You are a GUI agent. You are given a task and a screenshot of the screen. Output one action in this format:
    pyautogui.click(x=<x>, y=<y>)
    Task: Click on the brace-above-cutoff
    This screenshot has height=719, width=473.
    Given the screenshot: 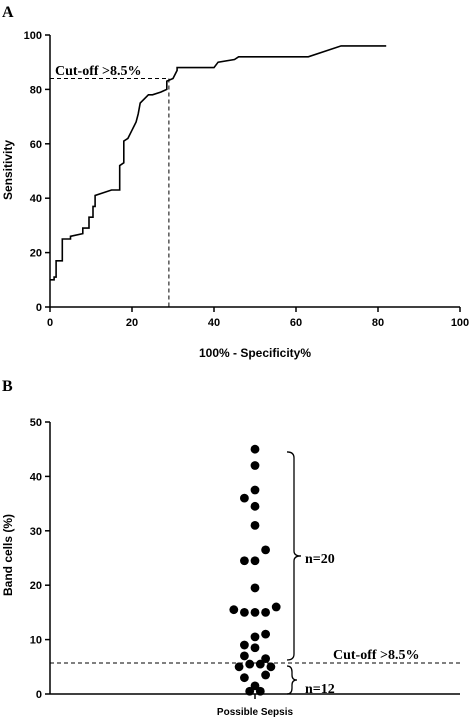 What is the action you would take?
    pyautogui.click(x=294, y=556)
    